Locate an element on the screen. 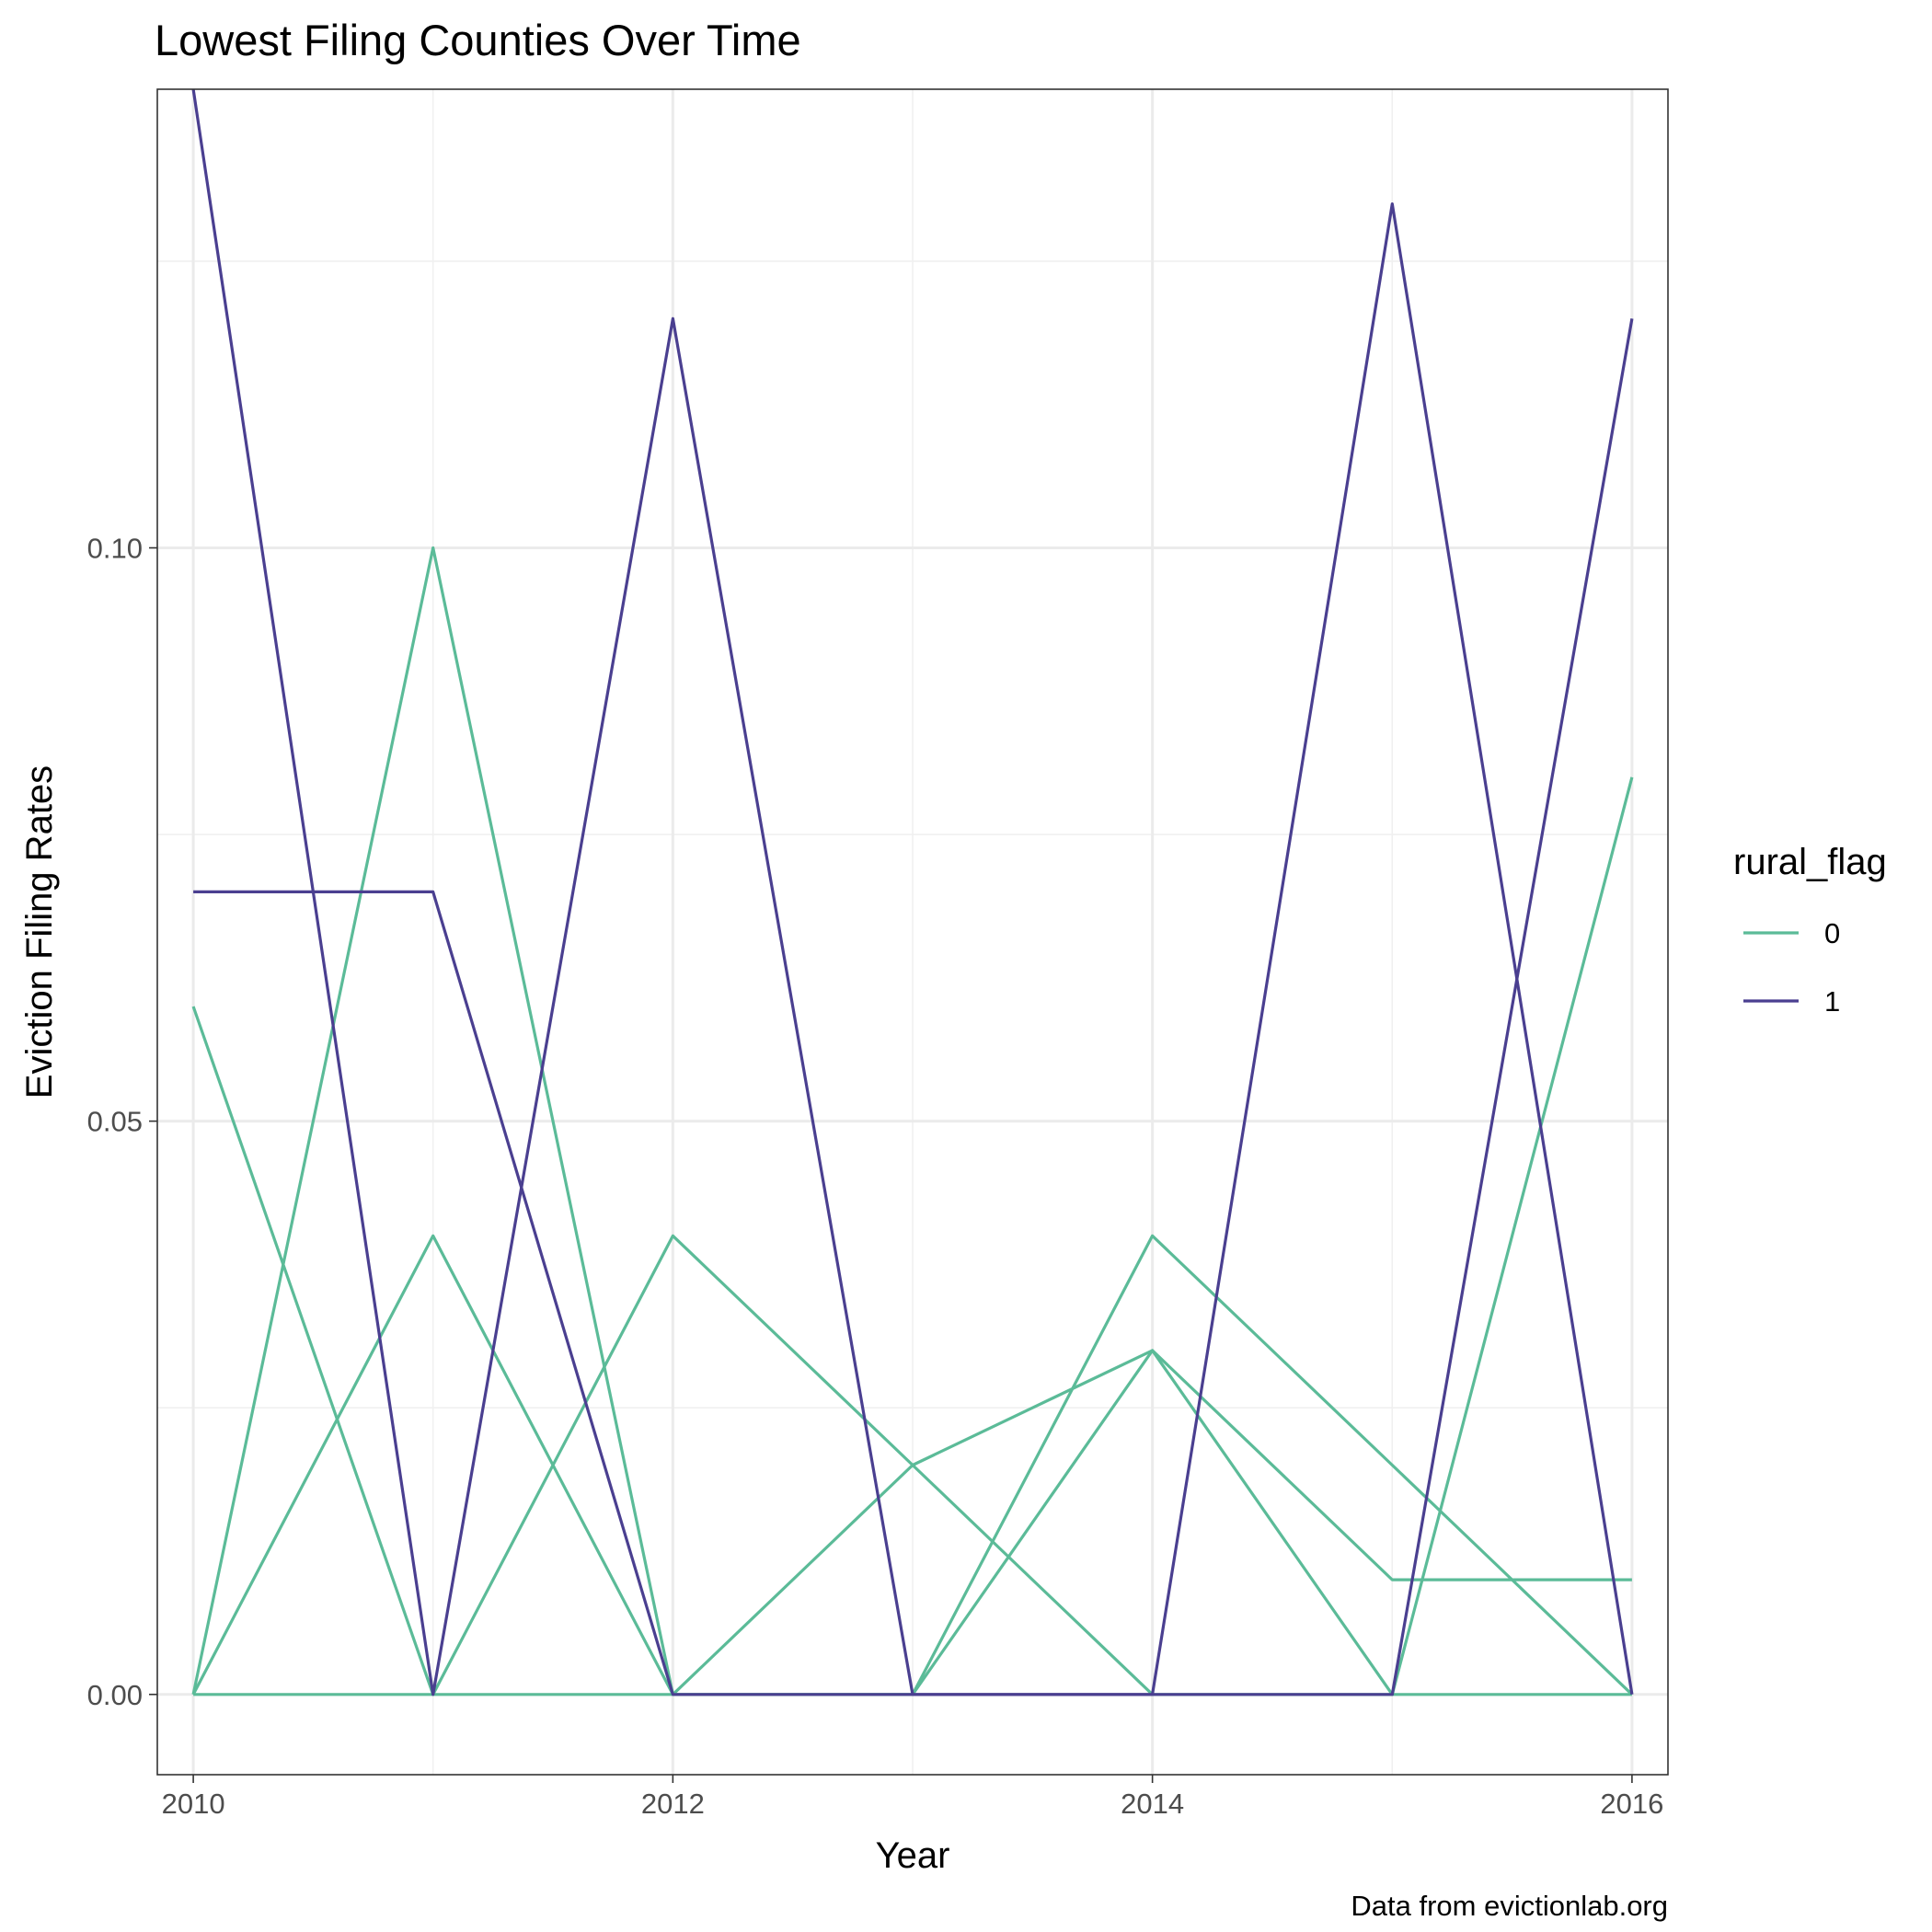 The image size is (1932, 1932). x-tick-label: 2016 is located at coordinates (1631, 1804).